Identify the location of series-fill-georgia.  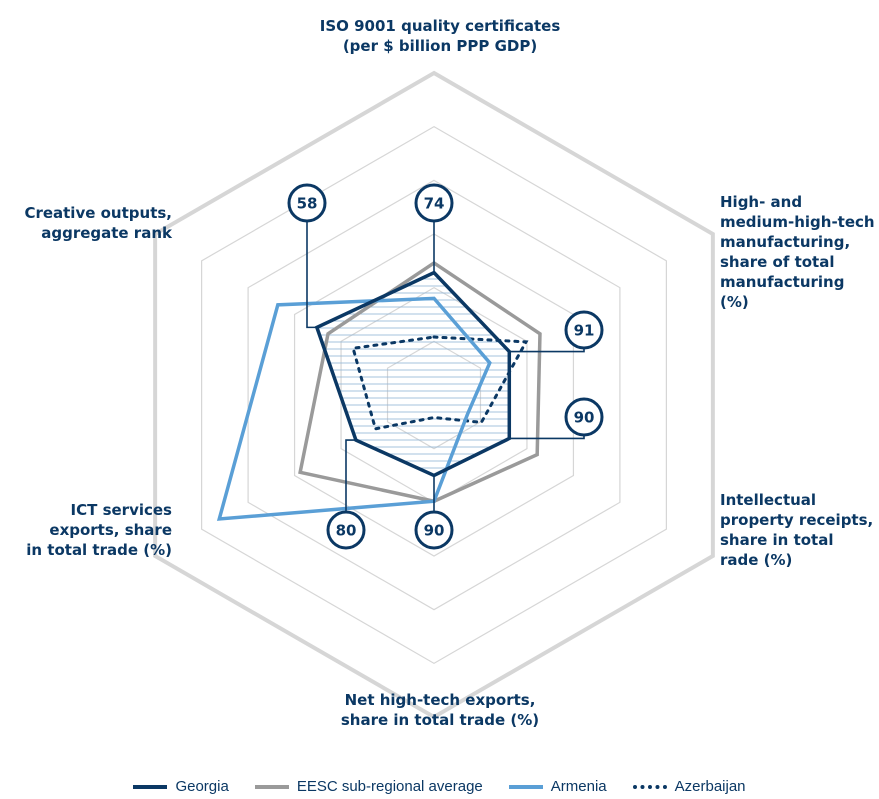
(413, 374).